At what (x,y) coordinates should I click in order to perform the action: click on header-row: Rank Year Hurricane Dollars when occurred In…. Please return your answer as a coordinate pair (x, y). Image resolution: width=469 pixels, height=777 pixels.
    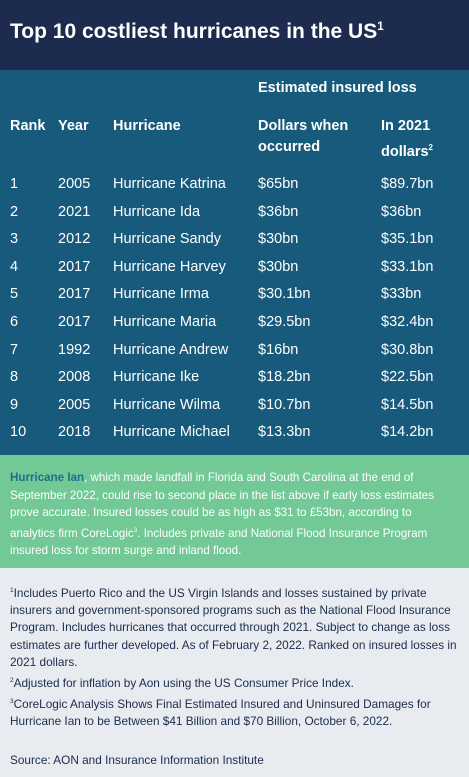
    Looking at the image, I should click on (234, 145).